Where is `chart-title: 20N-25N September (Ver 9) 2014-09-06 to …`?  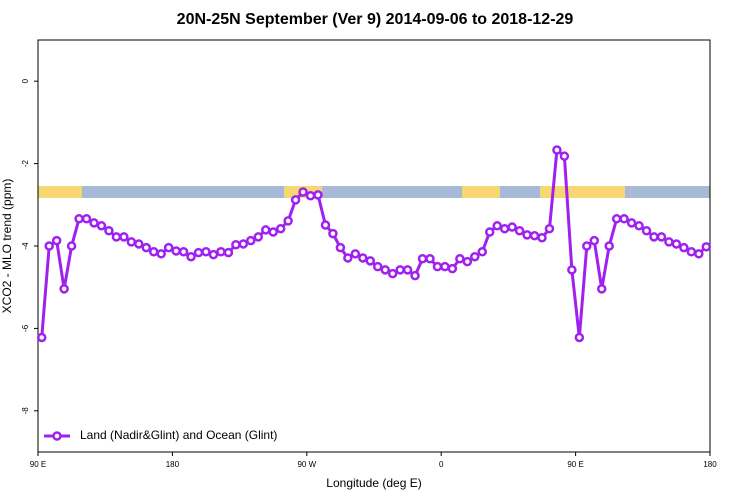 chart-title: 20N-25N September (Ver 9) 2014-09-06 to … is located at coordinates (375, 19).